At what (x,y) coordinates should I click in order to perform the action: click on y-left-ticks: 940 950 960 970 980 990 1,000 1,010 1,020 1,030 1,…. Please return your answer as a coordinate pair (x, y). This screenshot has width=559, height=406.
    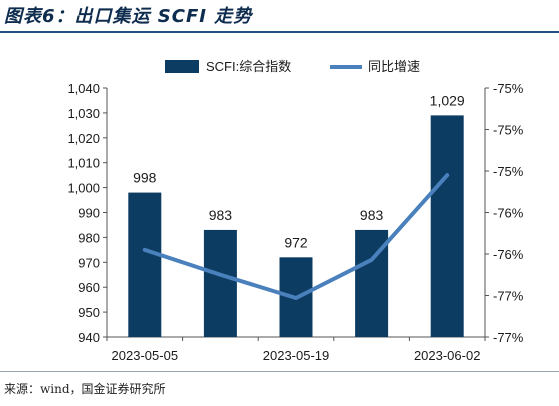
    Looking at the image, I should click on (87, 213).